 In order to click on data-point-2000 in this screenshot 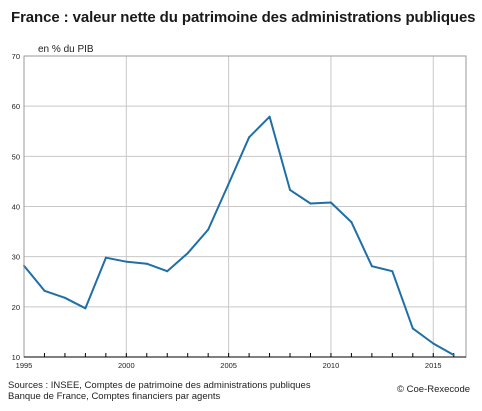, I will do `click(126, 261)`.